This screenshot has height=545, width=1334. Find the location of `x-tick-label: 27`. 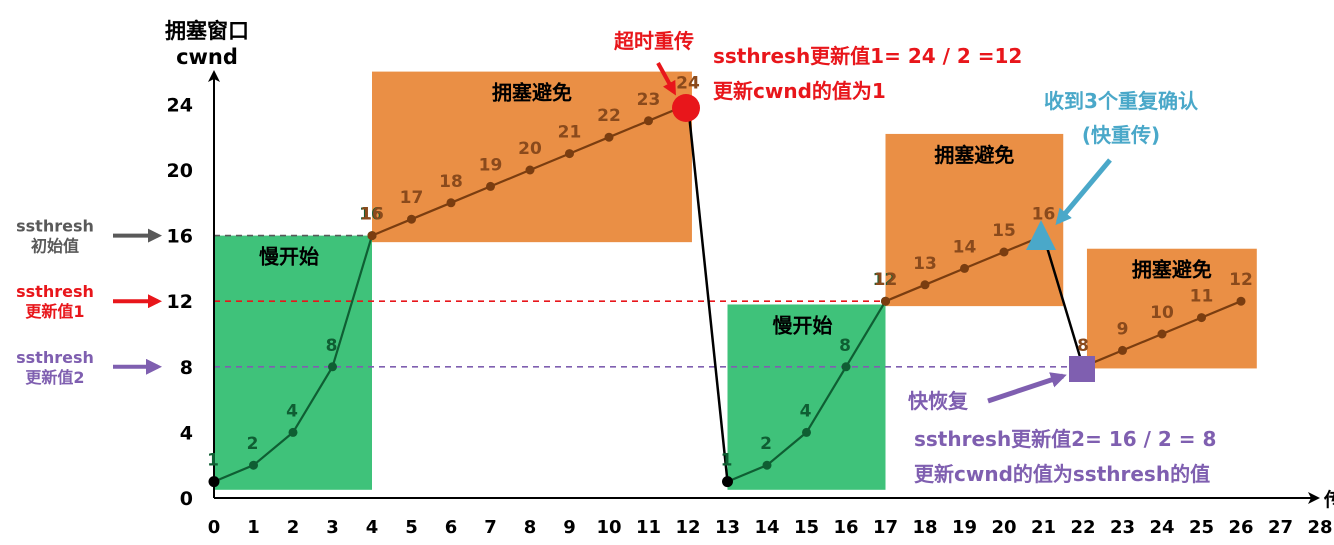

x-tick-label: 27 is located at coordinates (1280, 527).